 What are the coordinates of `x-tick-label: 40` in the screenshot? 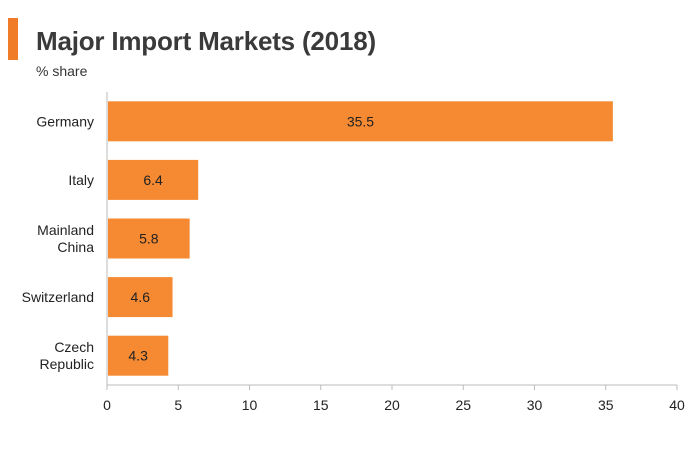 It's located at (677, 405).